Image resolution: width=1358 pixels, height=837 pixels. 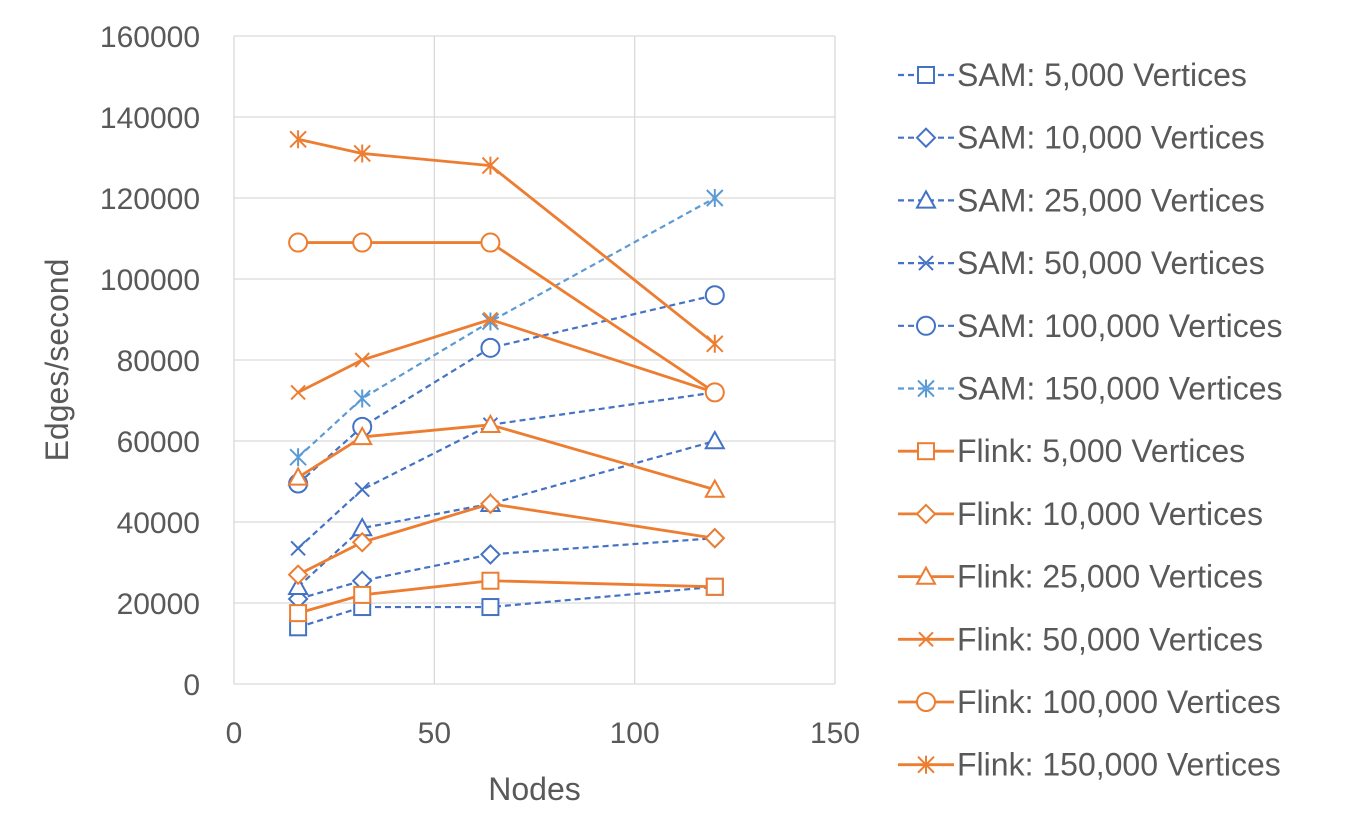 What do you see at coordinates (1119, 765) in the screenshot?
I see `legend-label: Flink: 150,000 Vertices` at bounding box center [1119, 765].